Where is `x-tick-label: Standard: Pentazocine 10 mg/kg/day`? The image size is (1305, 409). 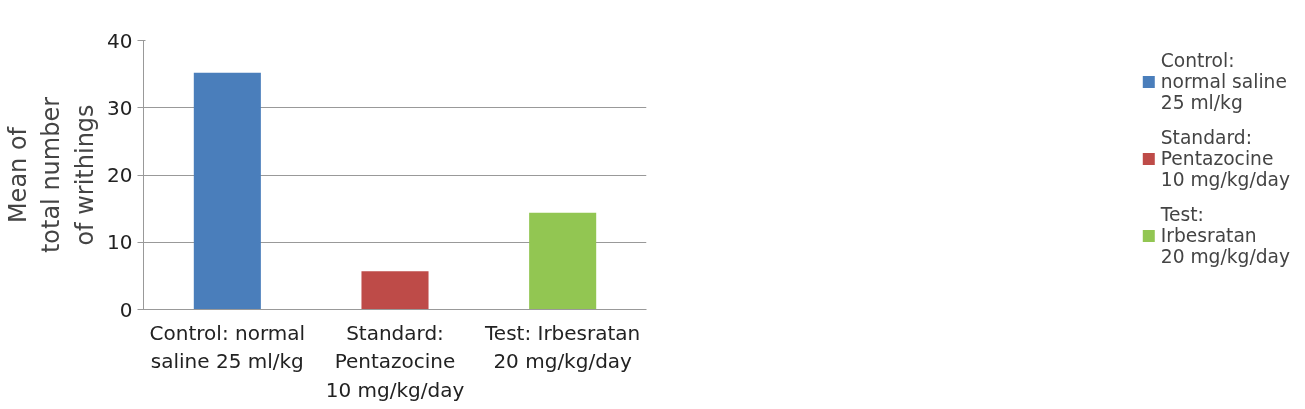 x-tick-label: Standard: Pentazocine 10 mg/kg/day is located at coordinates (395, 361).